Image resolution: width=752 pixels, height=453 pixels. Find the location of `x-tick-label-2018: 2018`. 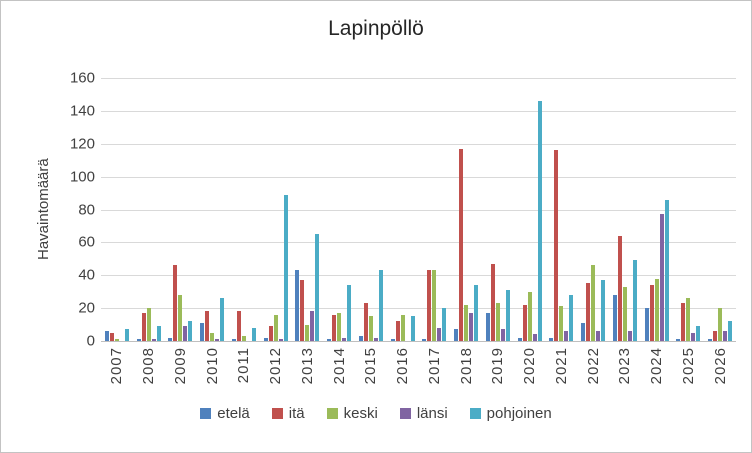

x-tick-label-2018: 2018 is located at coordinates (466, 366).